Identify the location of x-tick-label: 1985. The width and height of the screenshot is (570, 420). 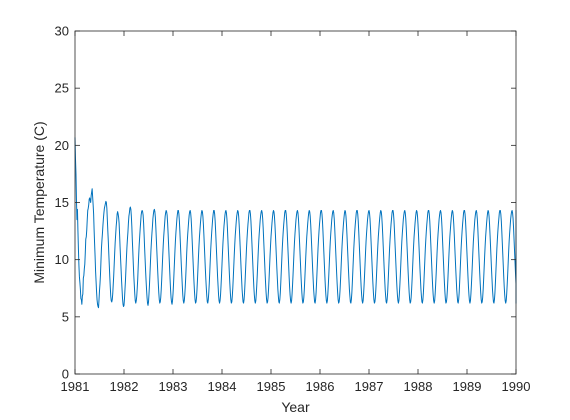
(271, 386).